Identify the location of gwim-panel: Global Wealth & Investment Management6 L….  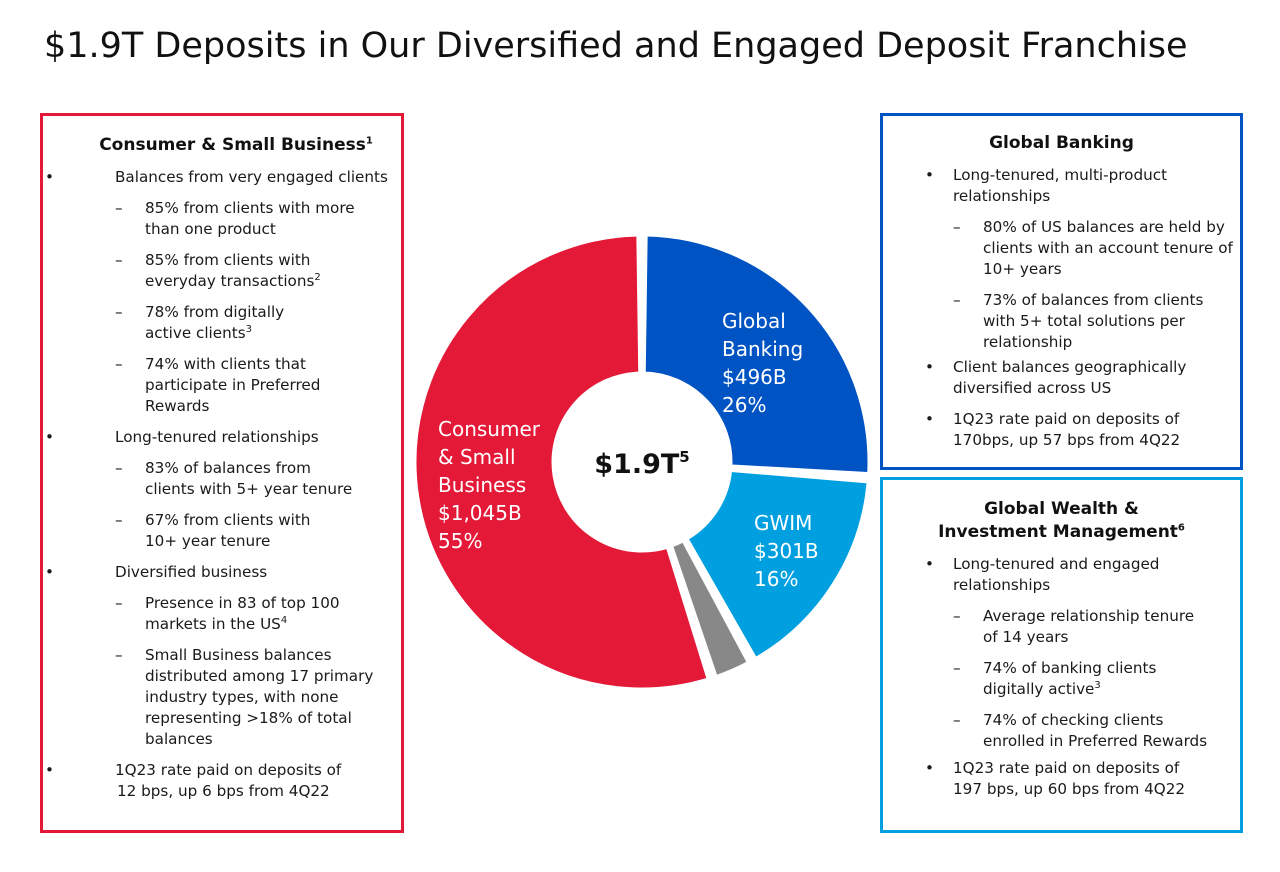
(1061, 655).